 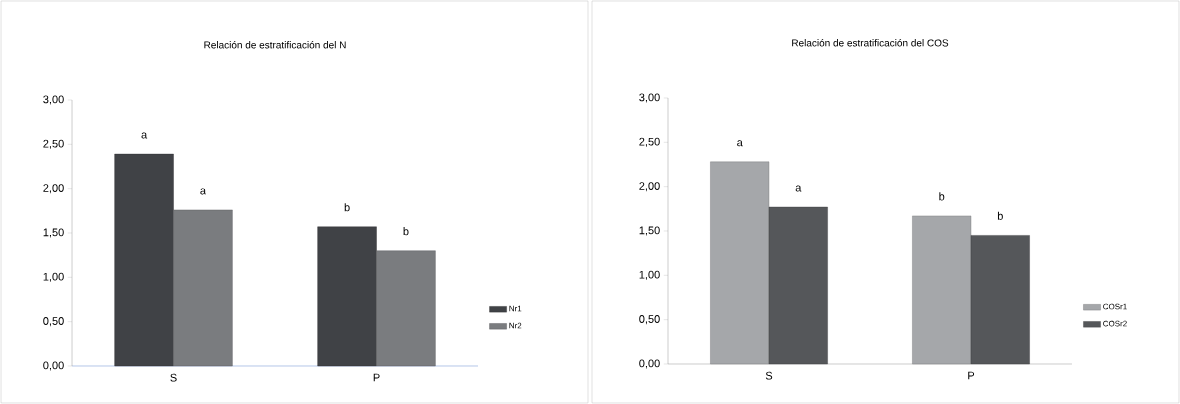 What do you see at coordinates (870, 42) in the screenshot?
I see `chart-title: Relación de estratificación del COS` at bounding box center [870, 42].